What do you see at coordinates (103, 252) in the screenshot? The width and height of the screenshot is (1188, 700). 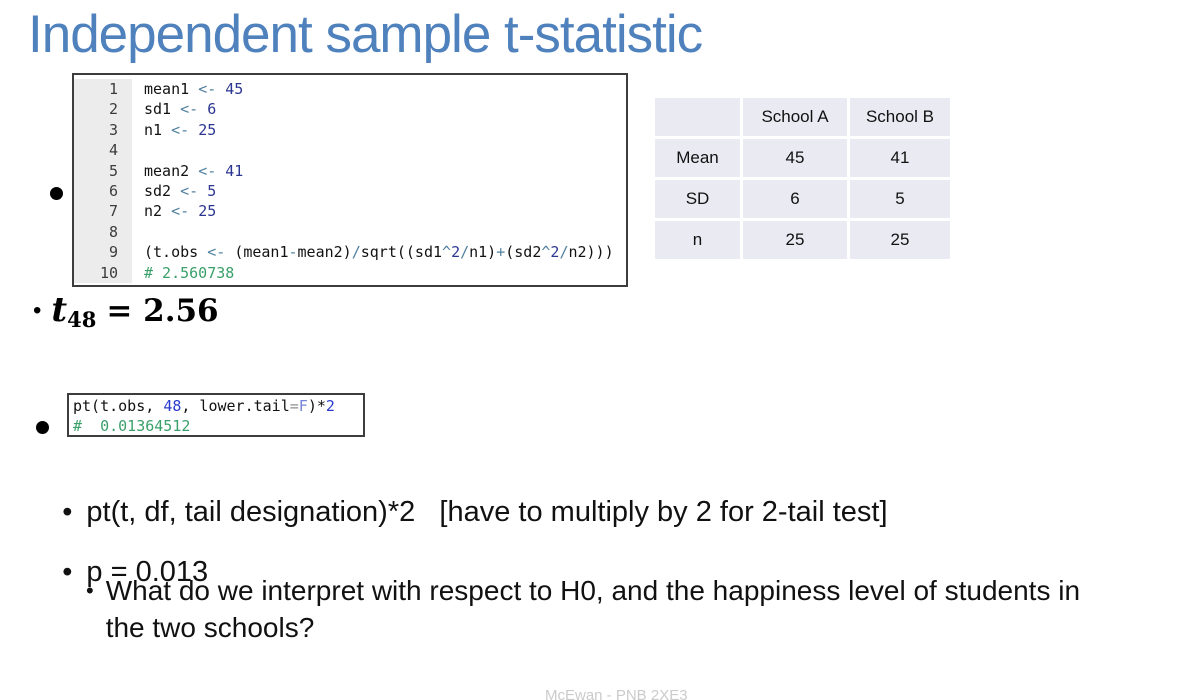 I see `code-line-number: 9` at bounding box center [103, 252].